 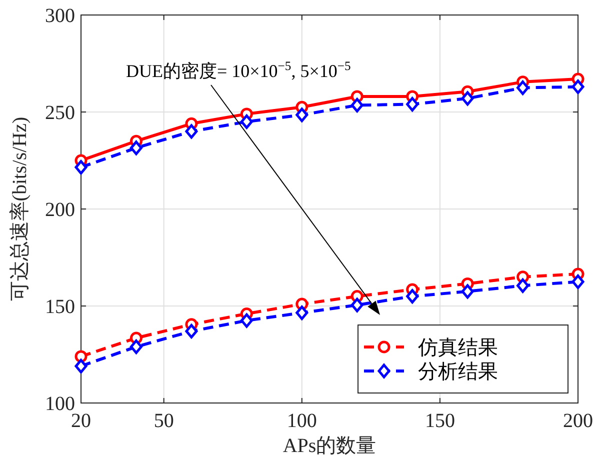 I want to click on y-axis-title: 可达总速率(bits/s/Hz), so click(x=20, y=209).